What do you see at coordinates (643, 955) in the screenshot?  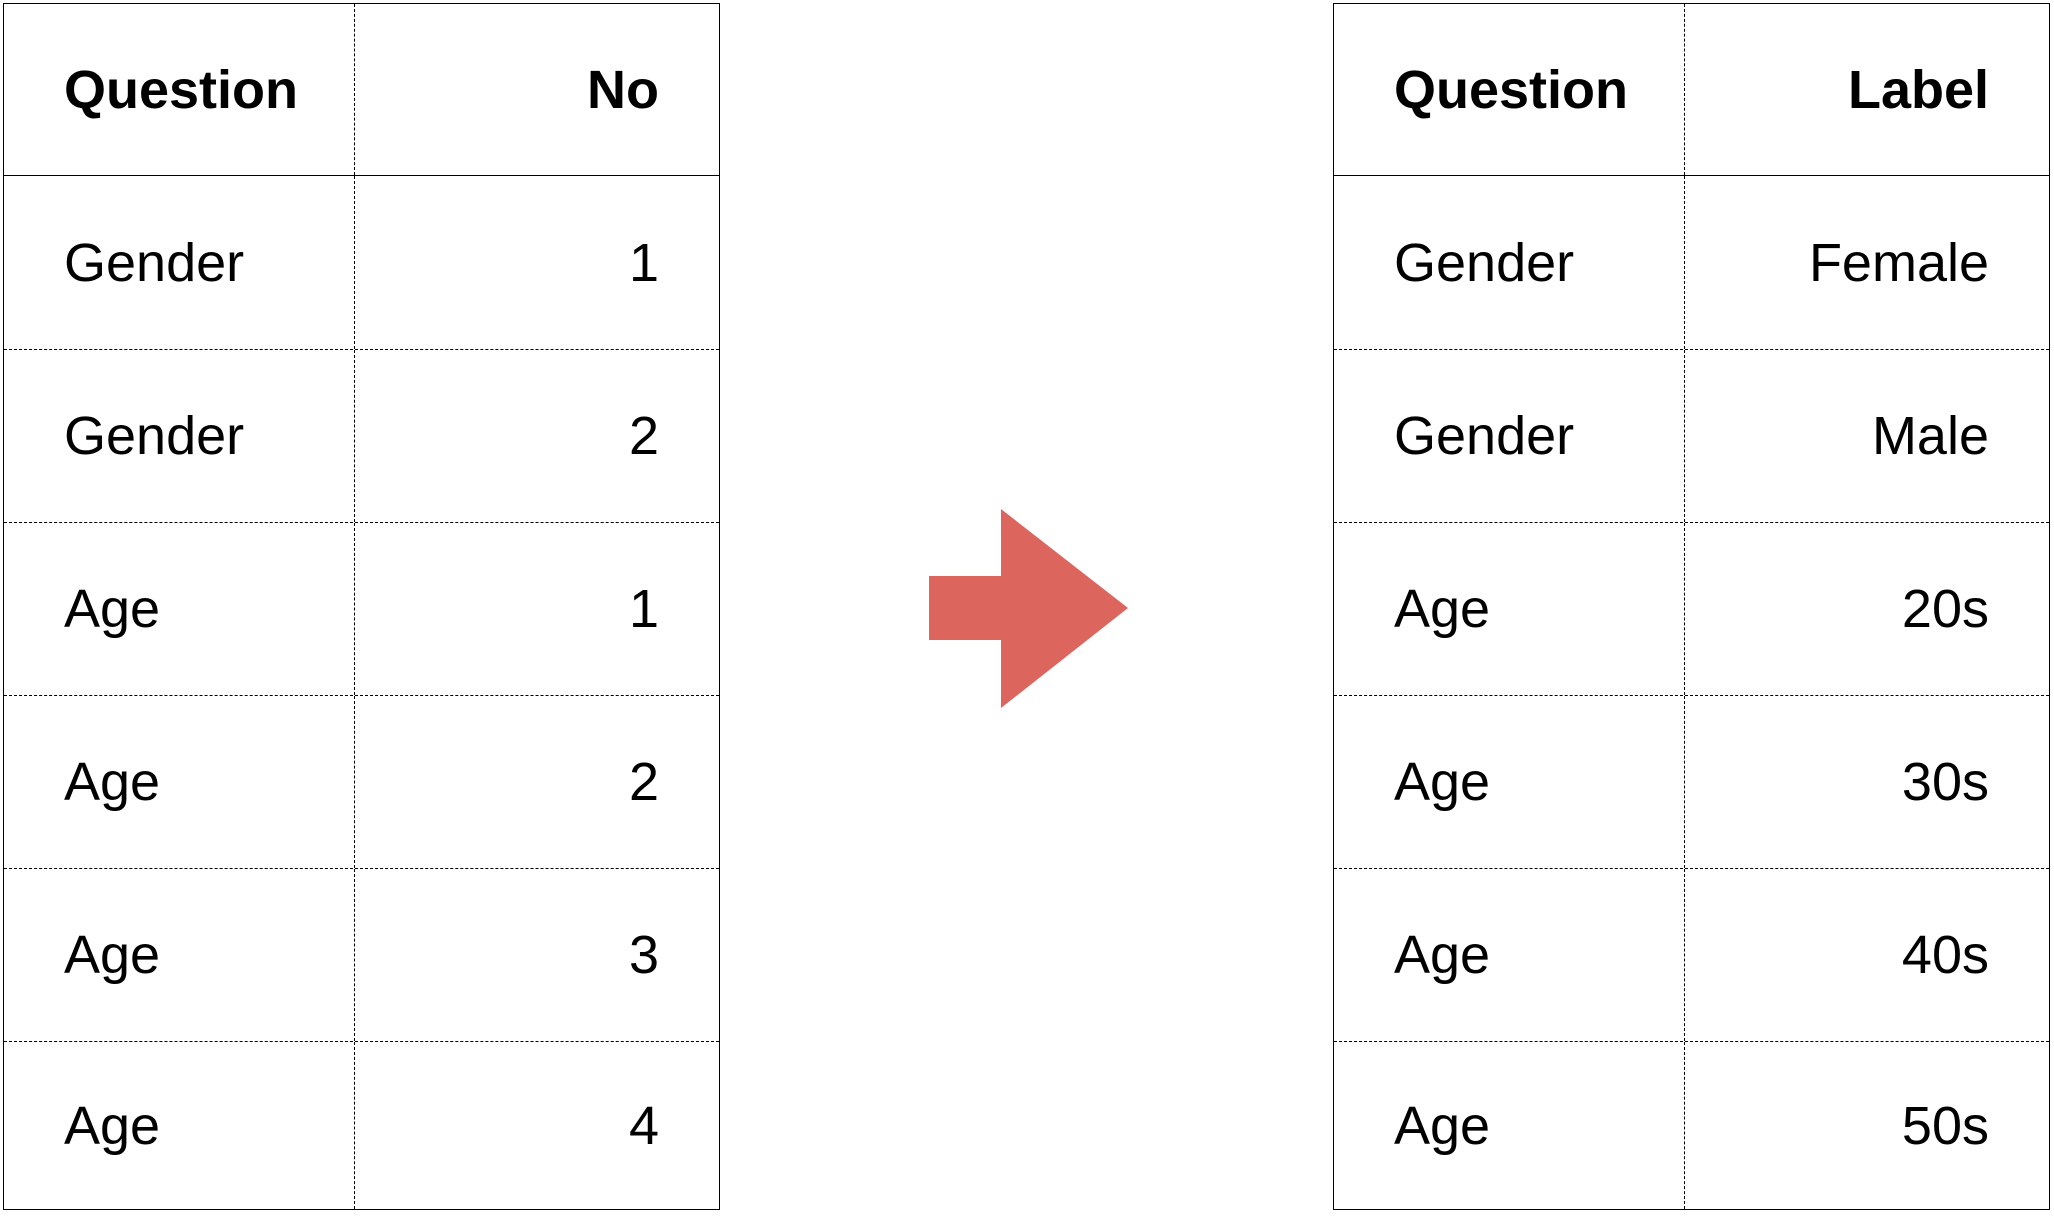 I see `cell-no: 3` at bounding box center [643, 955].